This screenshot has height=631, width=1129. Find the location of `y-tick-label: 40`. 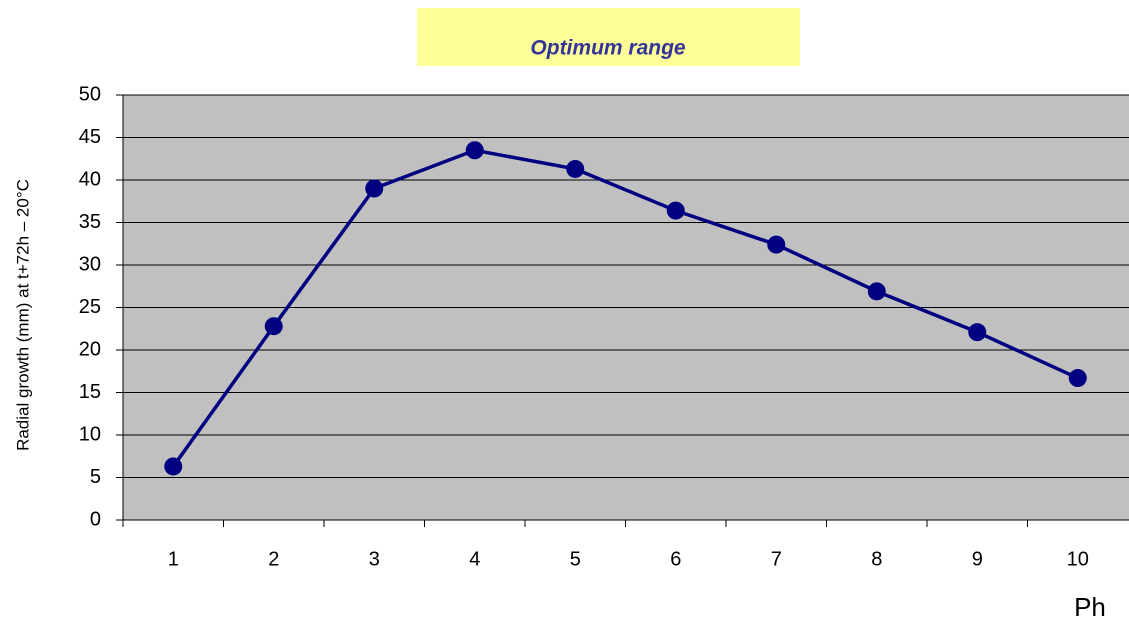

y-tick-label: 40 is located at coordinates (90, 179).